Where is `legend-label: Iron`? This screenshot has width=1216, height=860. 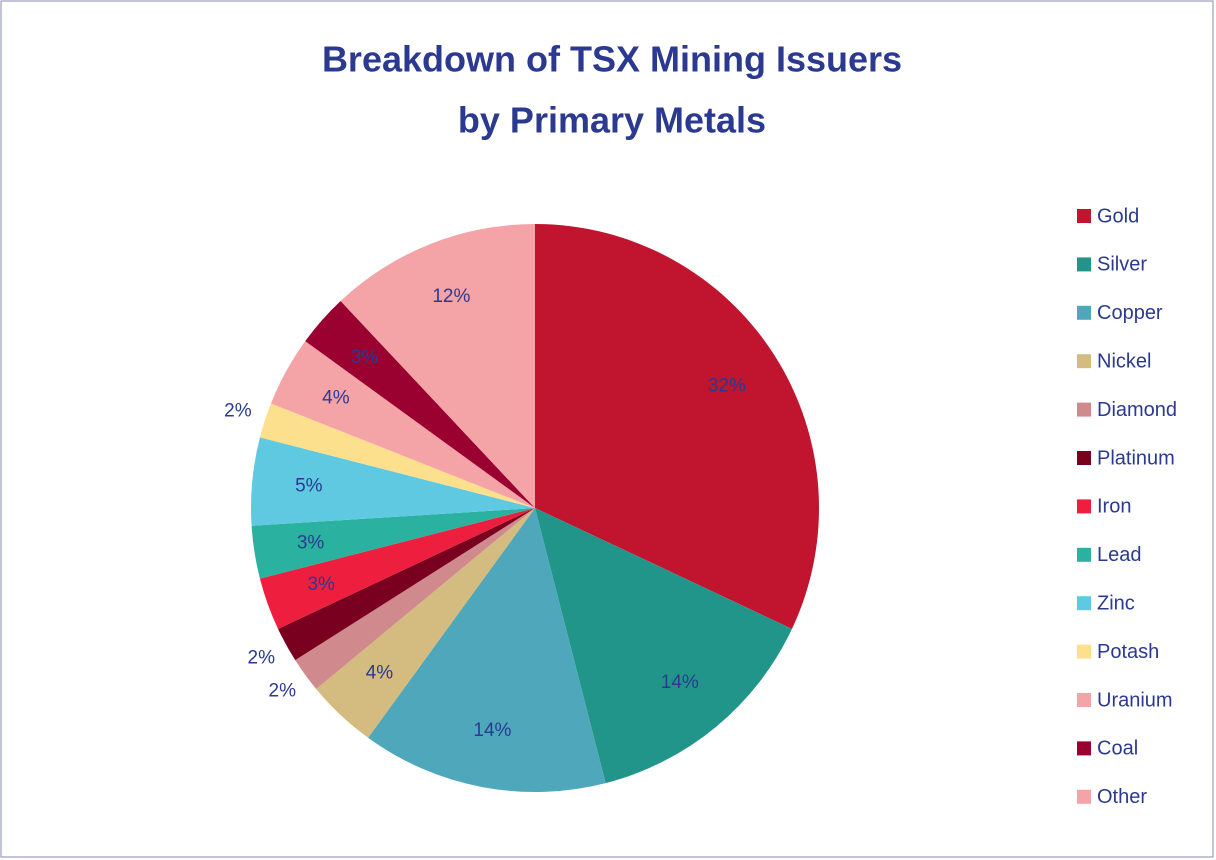
legend-label: Iron is located at coordinates (1114, 507).